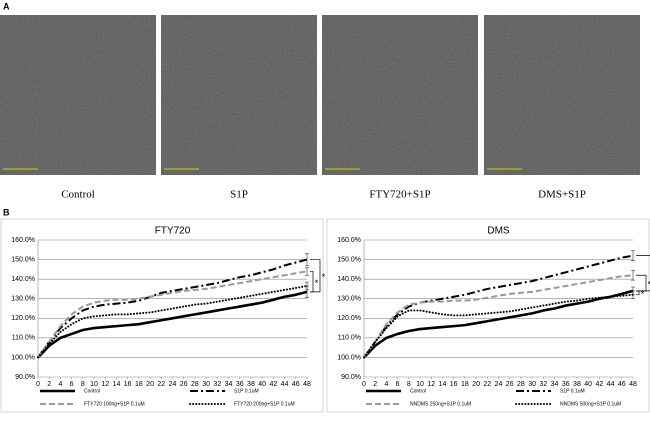 The height and width of the screenshot is (423, 650). I want to click on y-tick-label: 90.0%, so click(25, 377).